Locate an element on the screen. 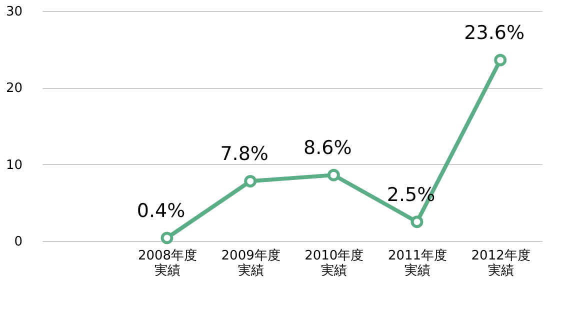 This screenshot has width=577, height=330. x-tick-label: 2010年度実績 is located at coordinates (334, 263).